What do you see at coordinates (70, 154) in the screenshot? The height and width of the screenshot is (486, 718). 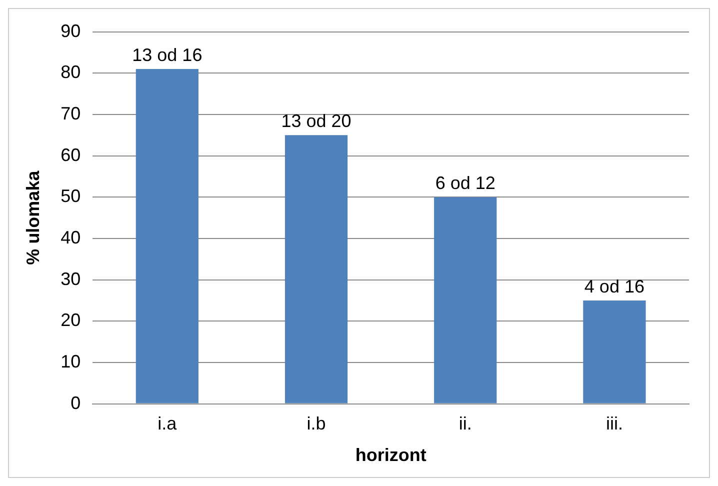 I see `y-tick-label: 60` at bounding box center [70, 154].